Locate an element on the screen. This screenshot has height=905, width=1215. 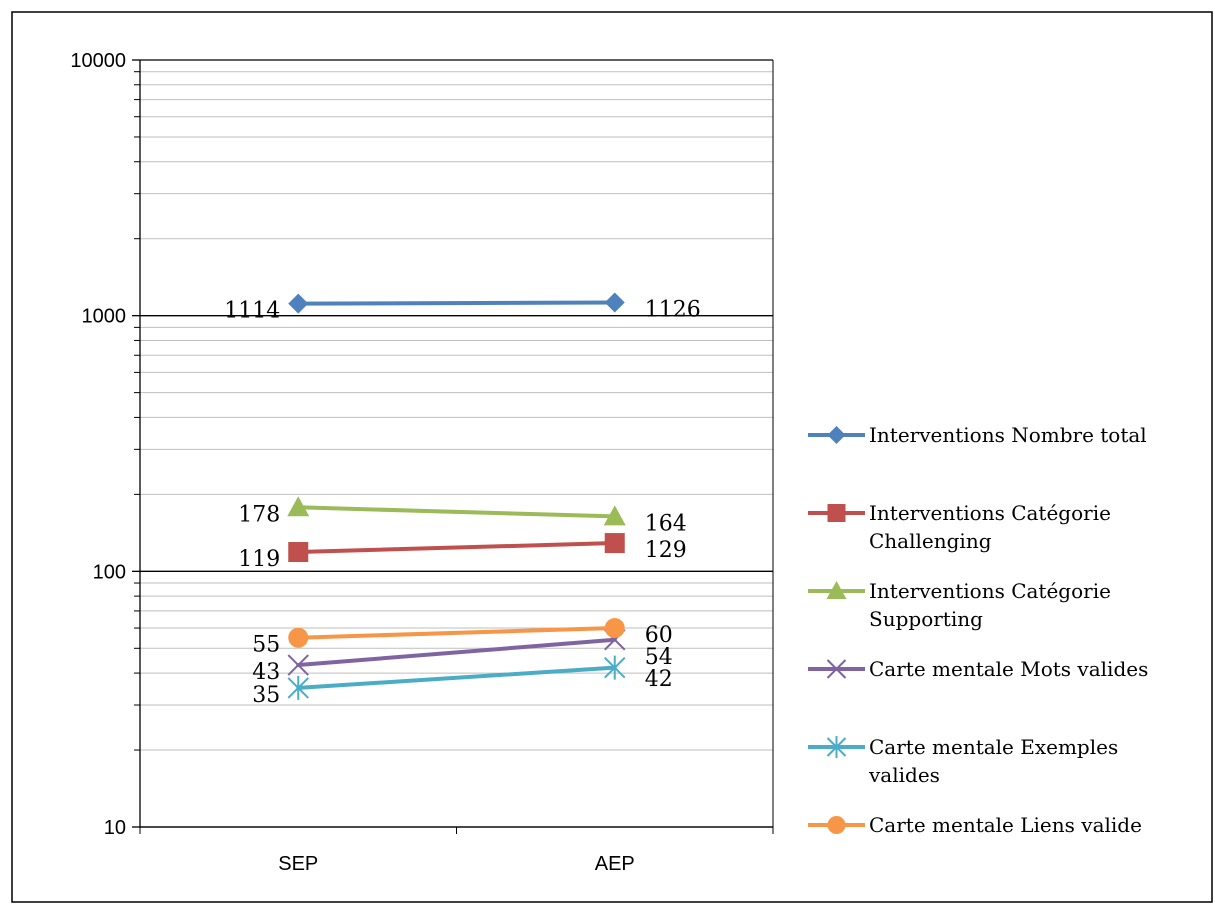
legend-label: Carte mentale Mots valides is located at coordinates (1008, 669).